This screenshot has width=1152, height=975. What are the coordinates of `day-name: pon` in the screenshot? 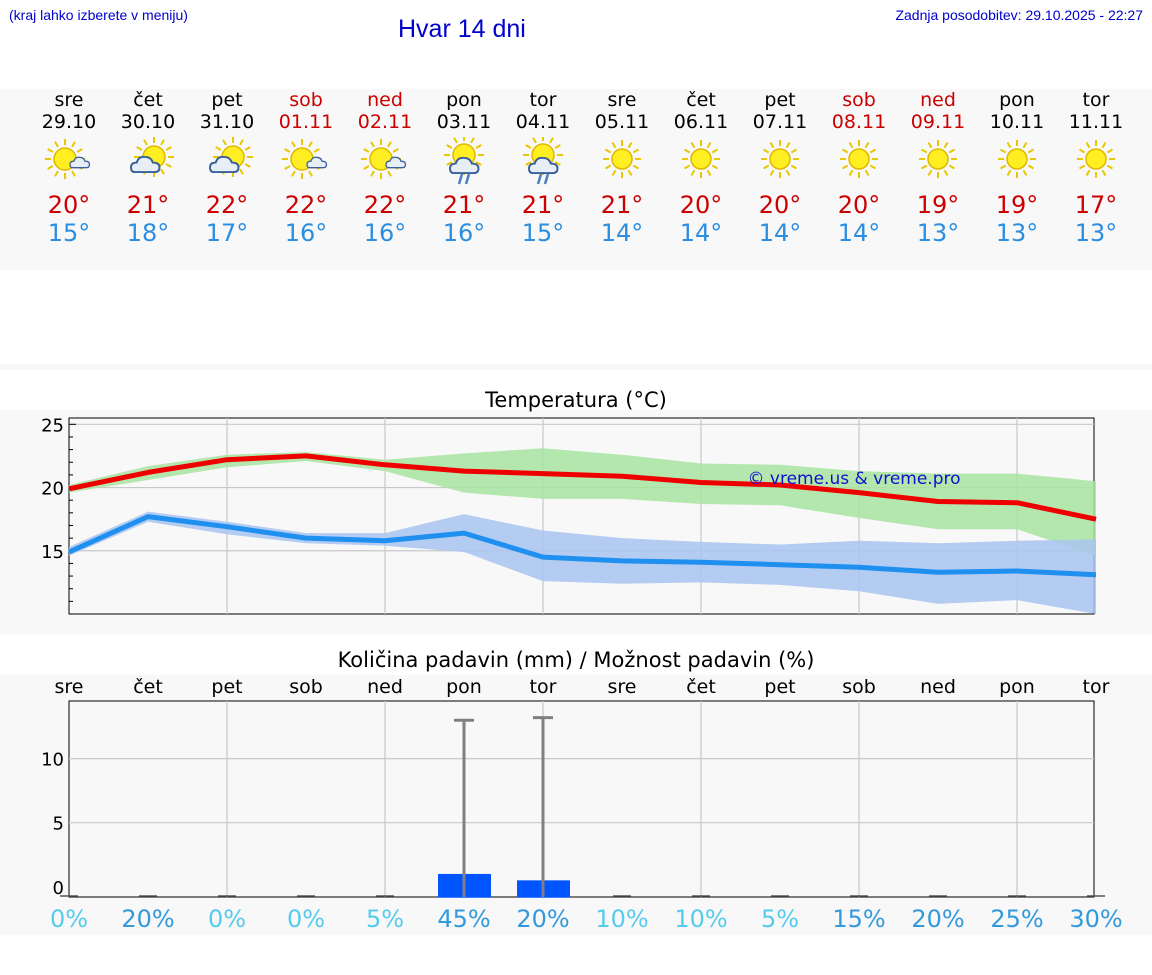 It's located at (1017, 100).